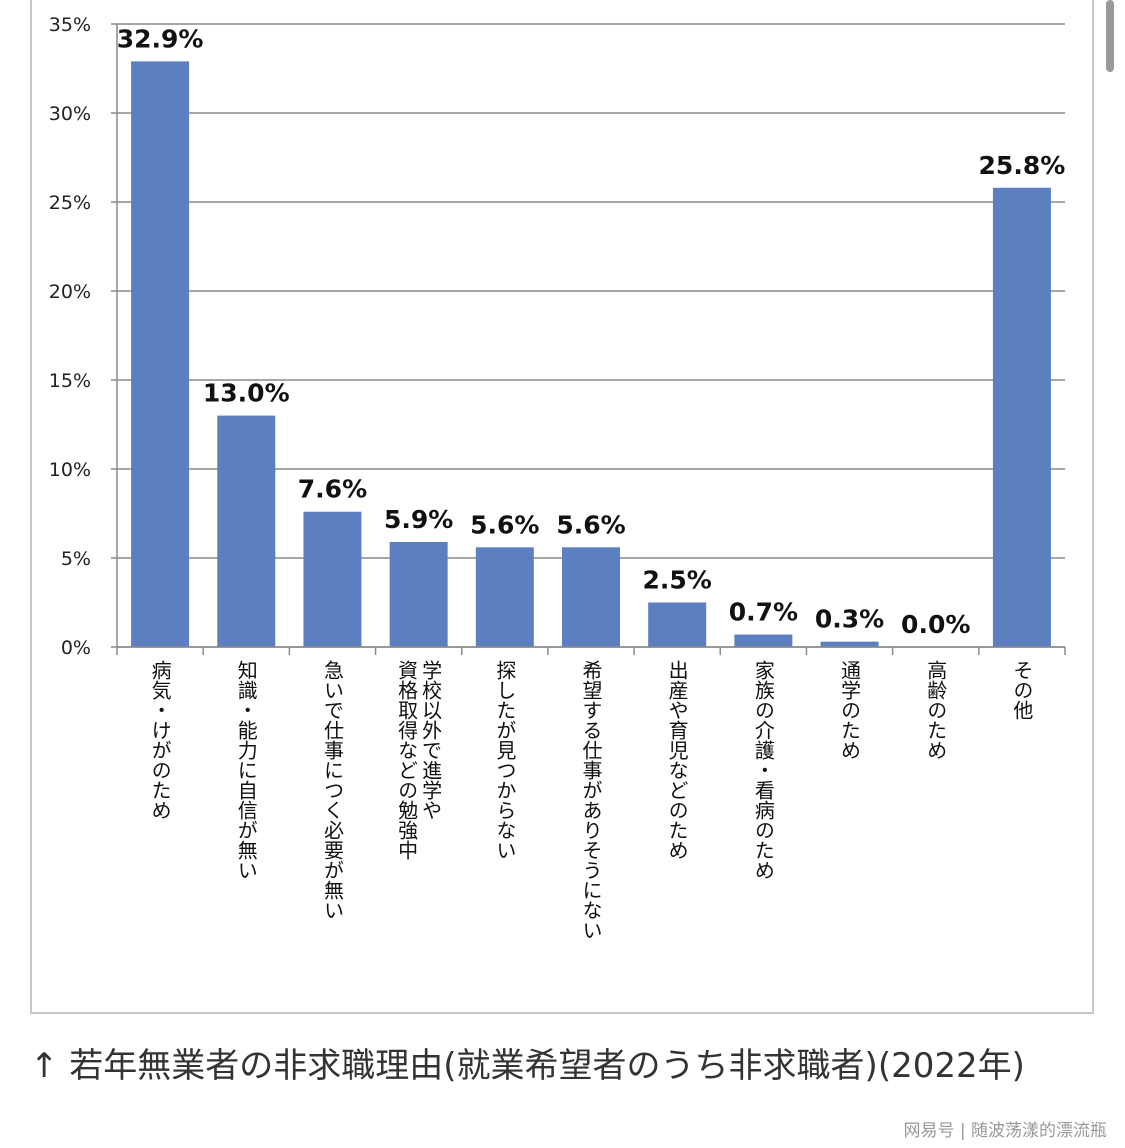 This screenshot has width=1125, height=1148. Describe the element at coordinates (418, 760) in the screenshot. I see `x-tick-label: 学校以外で進学や 資格取得などの勉強中` at that location.